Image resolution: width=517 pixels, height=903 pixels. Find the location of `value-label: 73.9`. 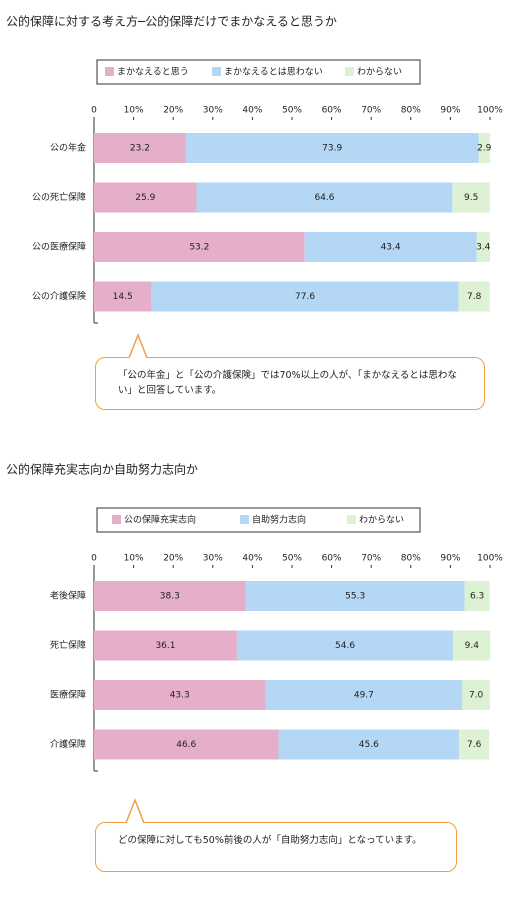

value-label: 73.9 is located at coordinates (332, 149).